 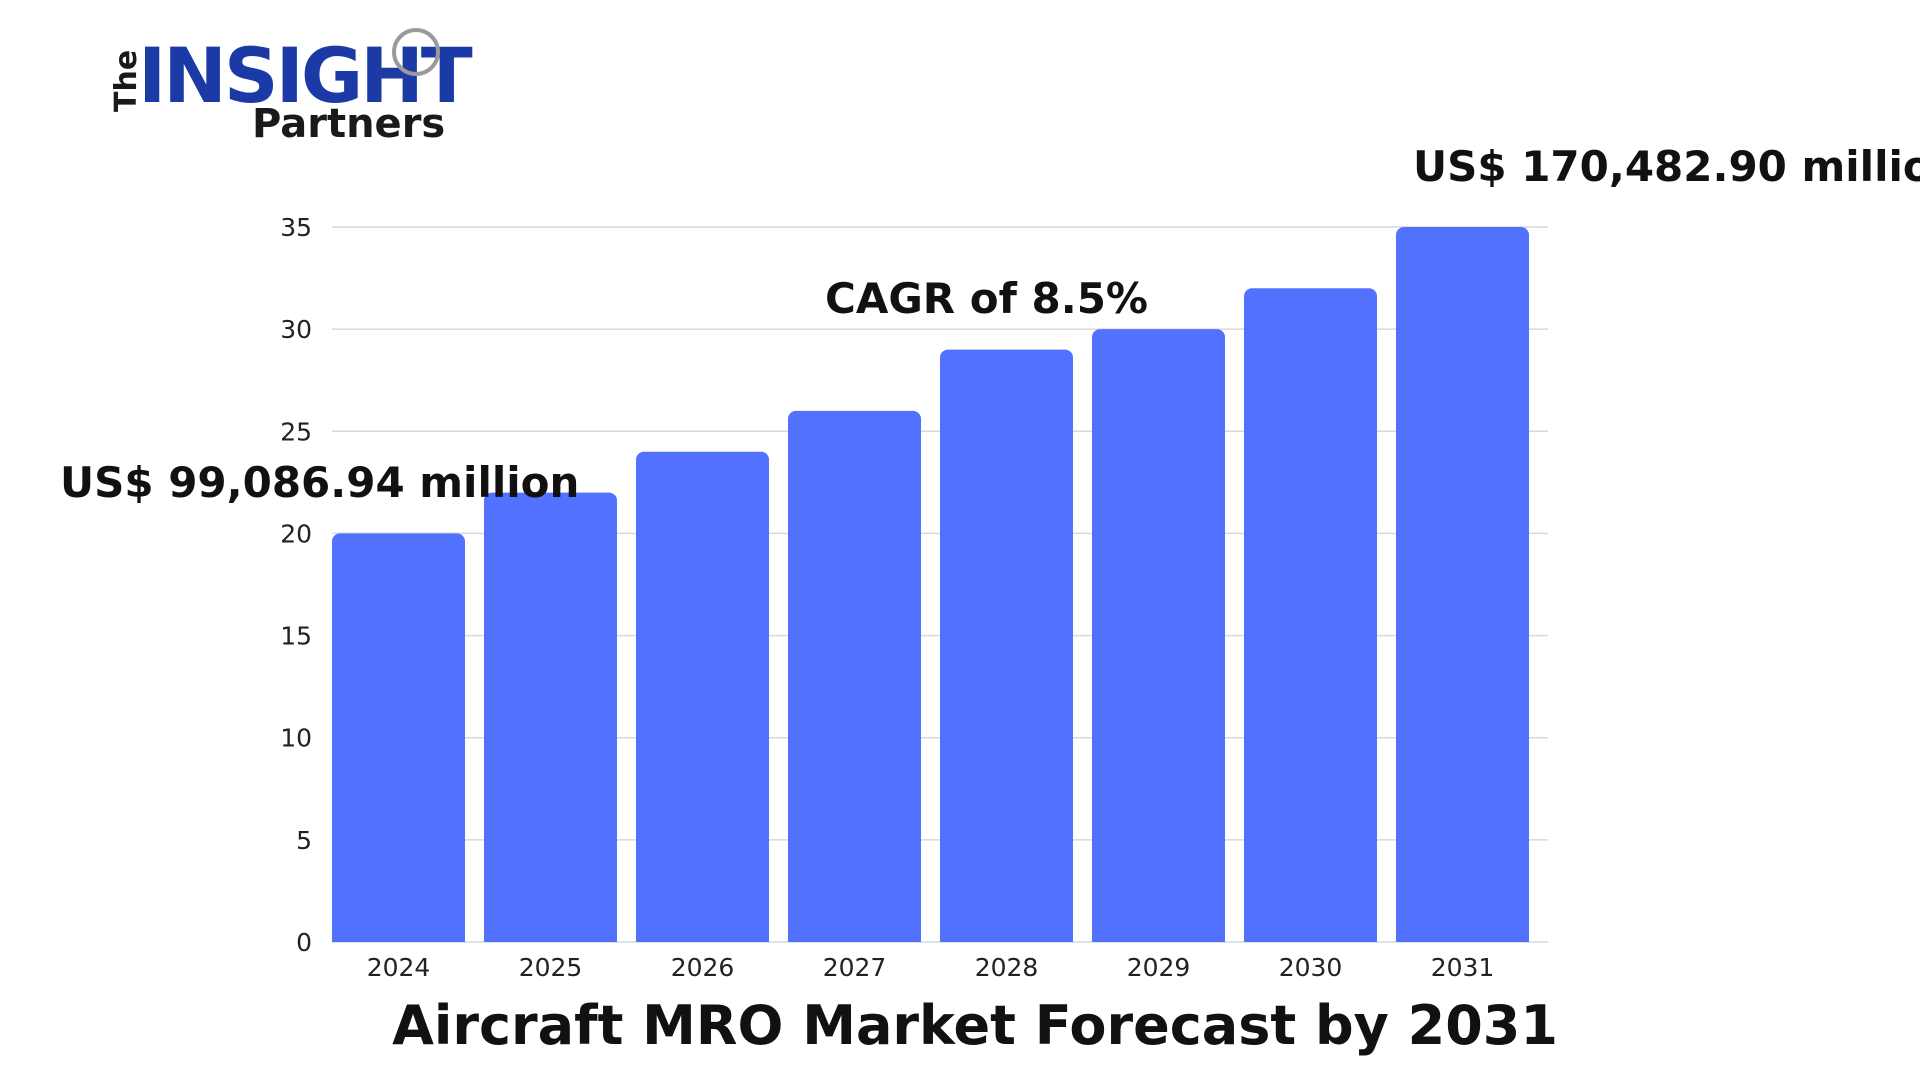 I want to click on bar-base-2024, so click(x=398, y=937).